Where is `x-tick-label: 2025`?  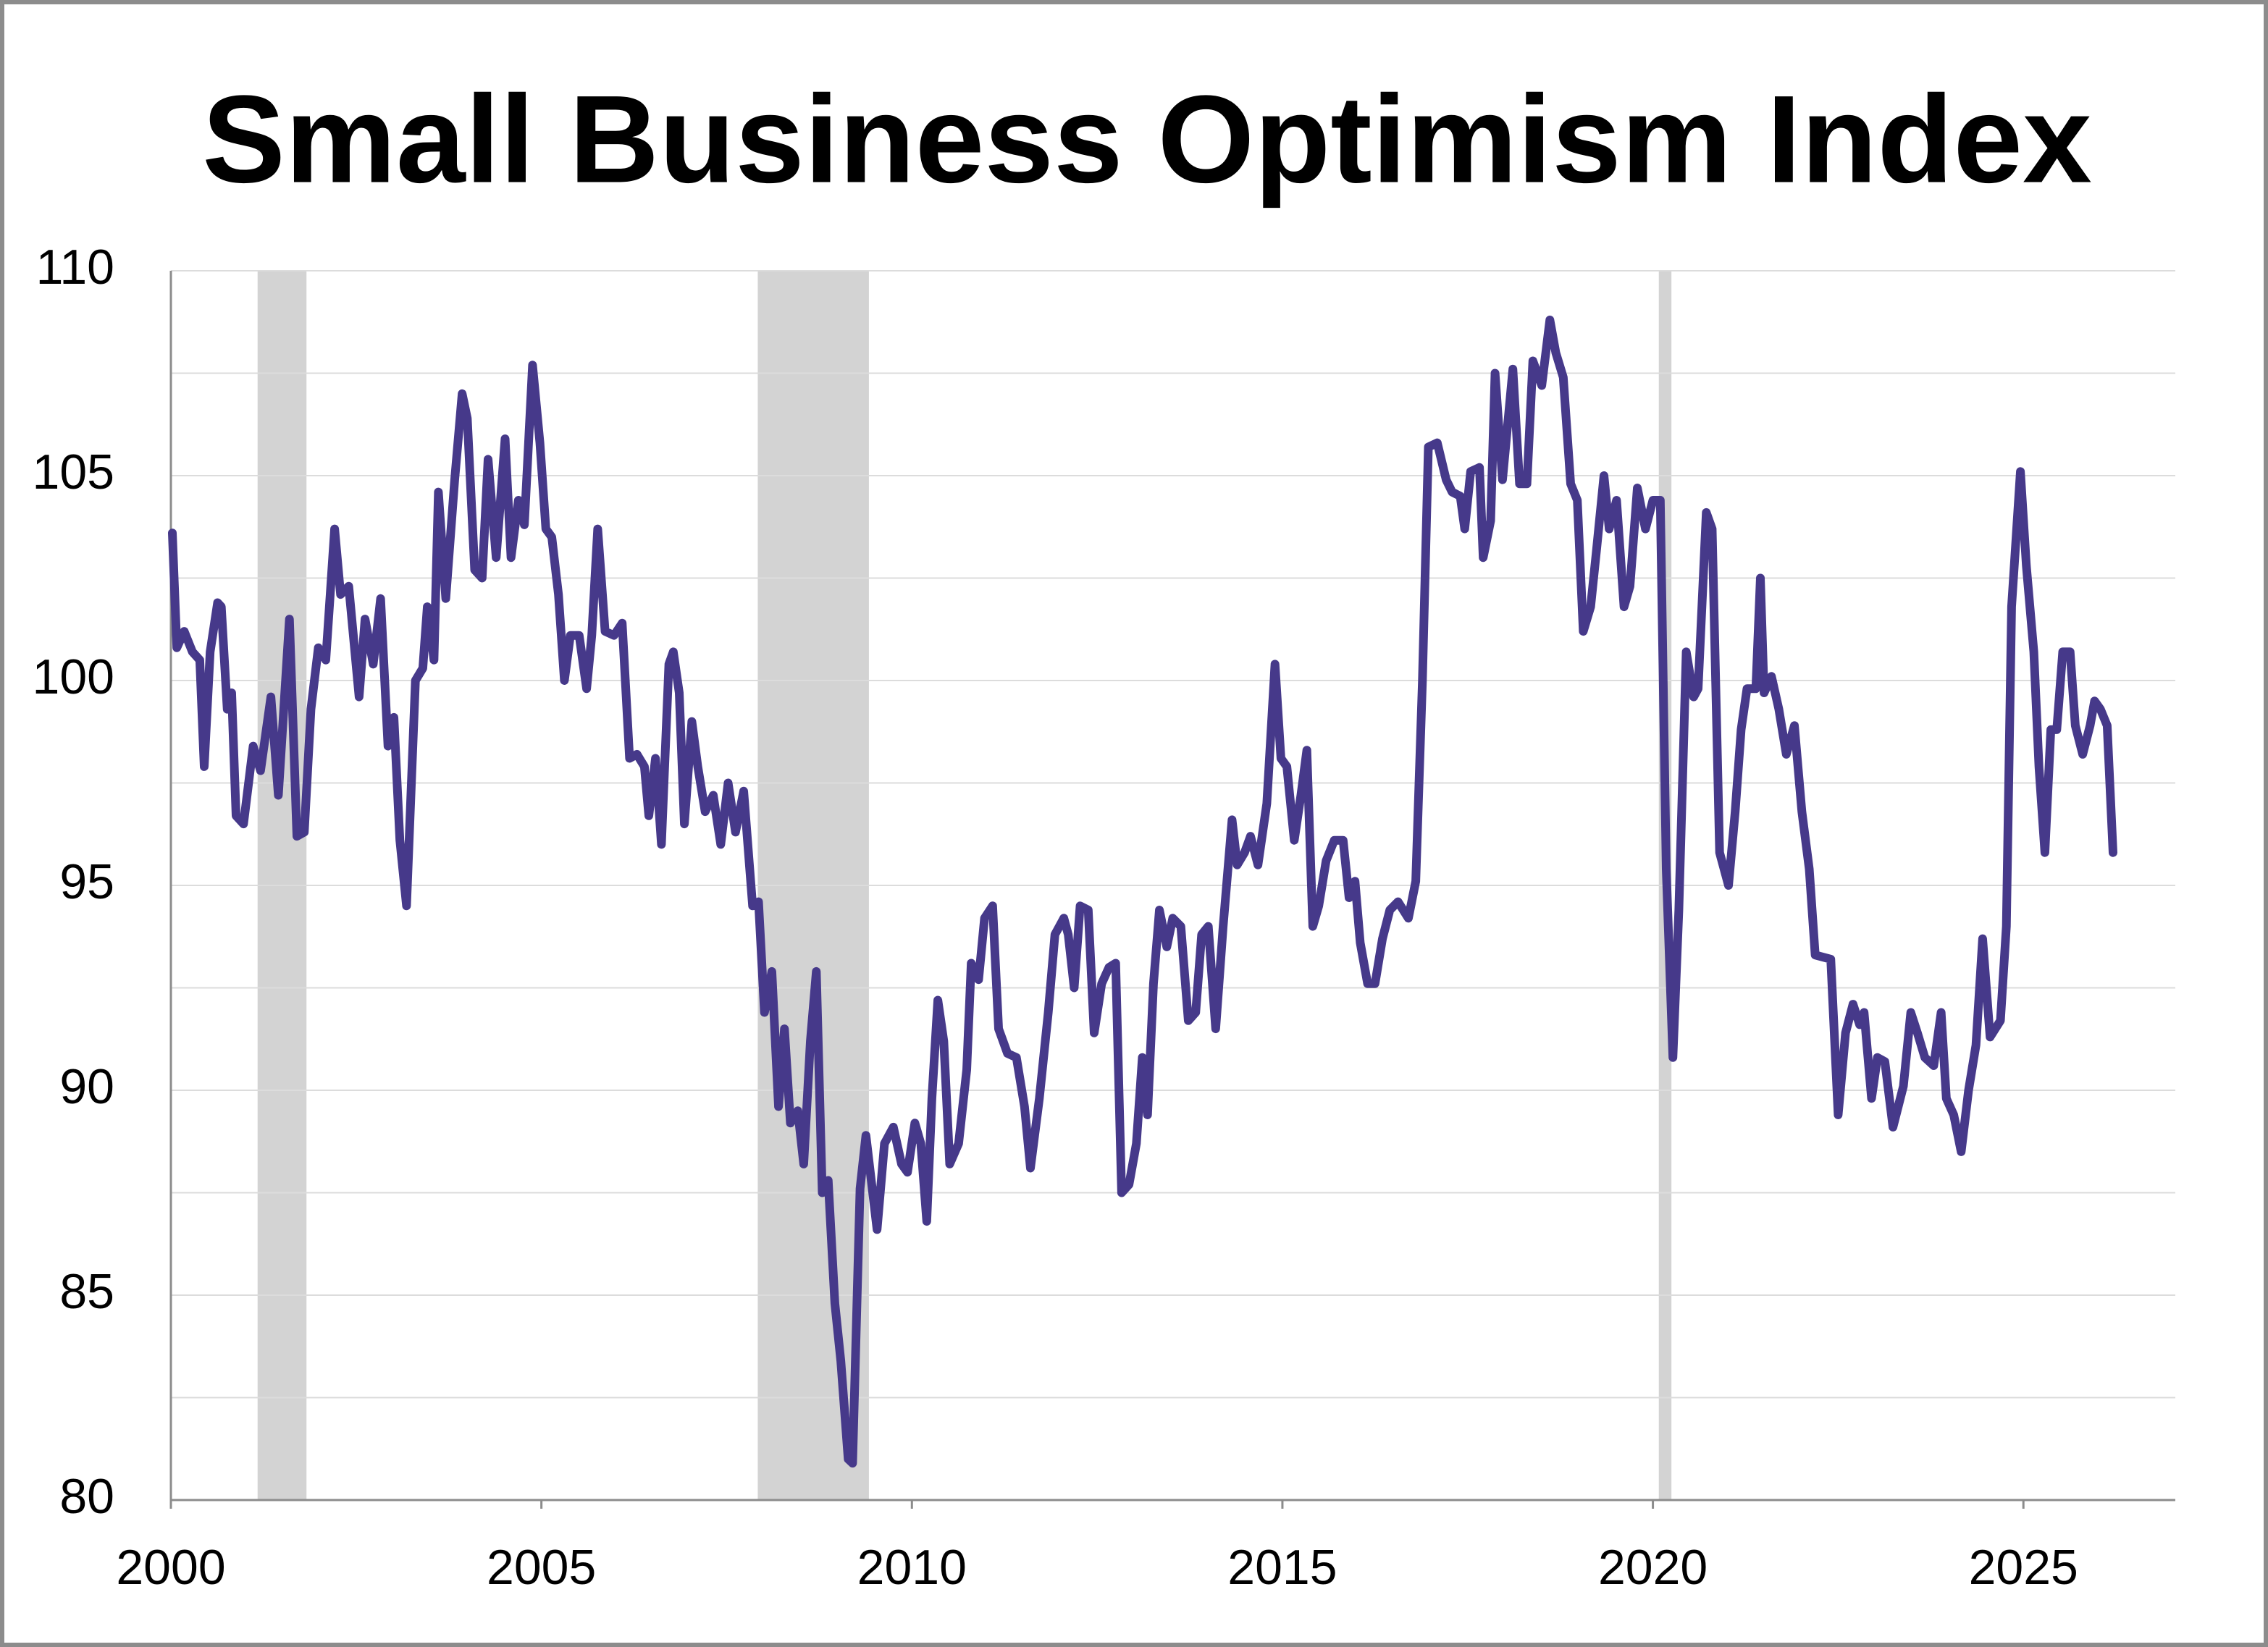 x-tick-label: 2025 is located at coordinates (2023, 1568).